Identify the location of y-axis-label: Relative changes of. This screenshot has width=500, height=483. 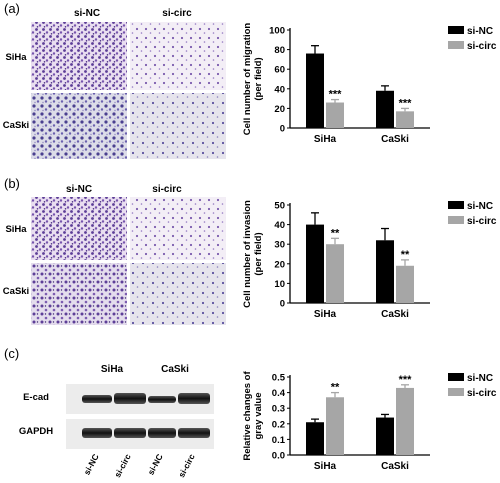
(247, 416).